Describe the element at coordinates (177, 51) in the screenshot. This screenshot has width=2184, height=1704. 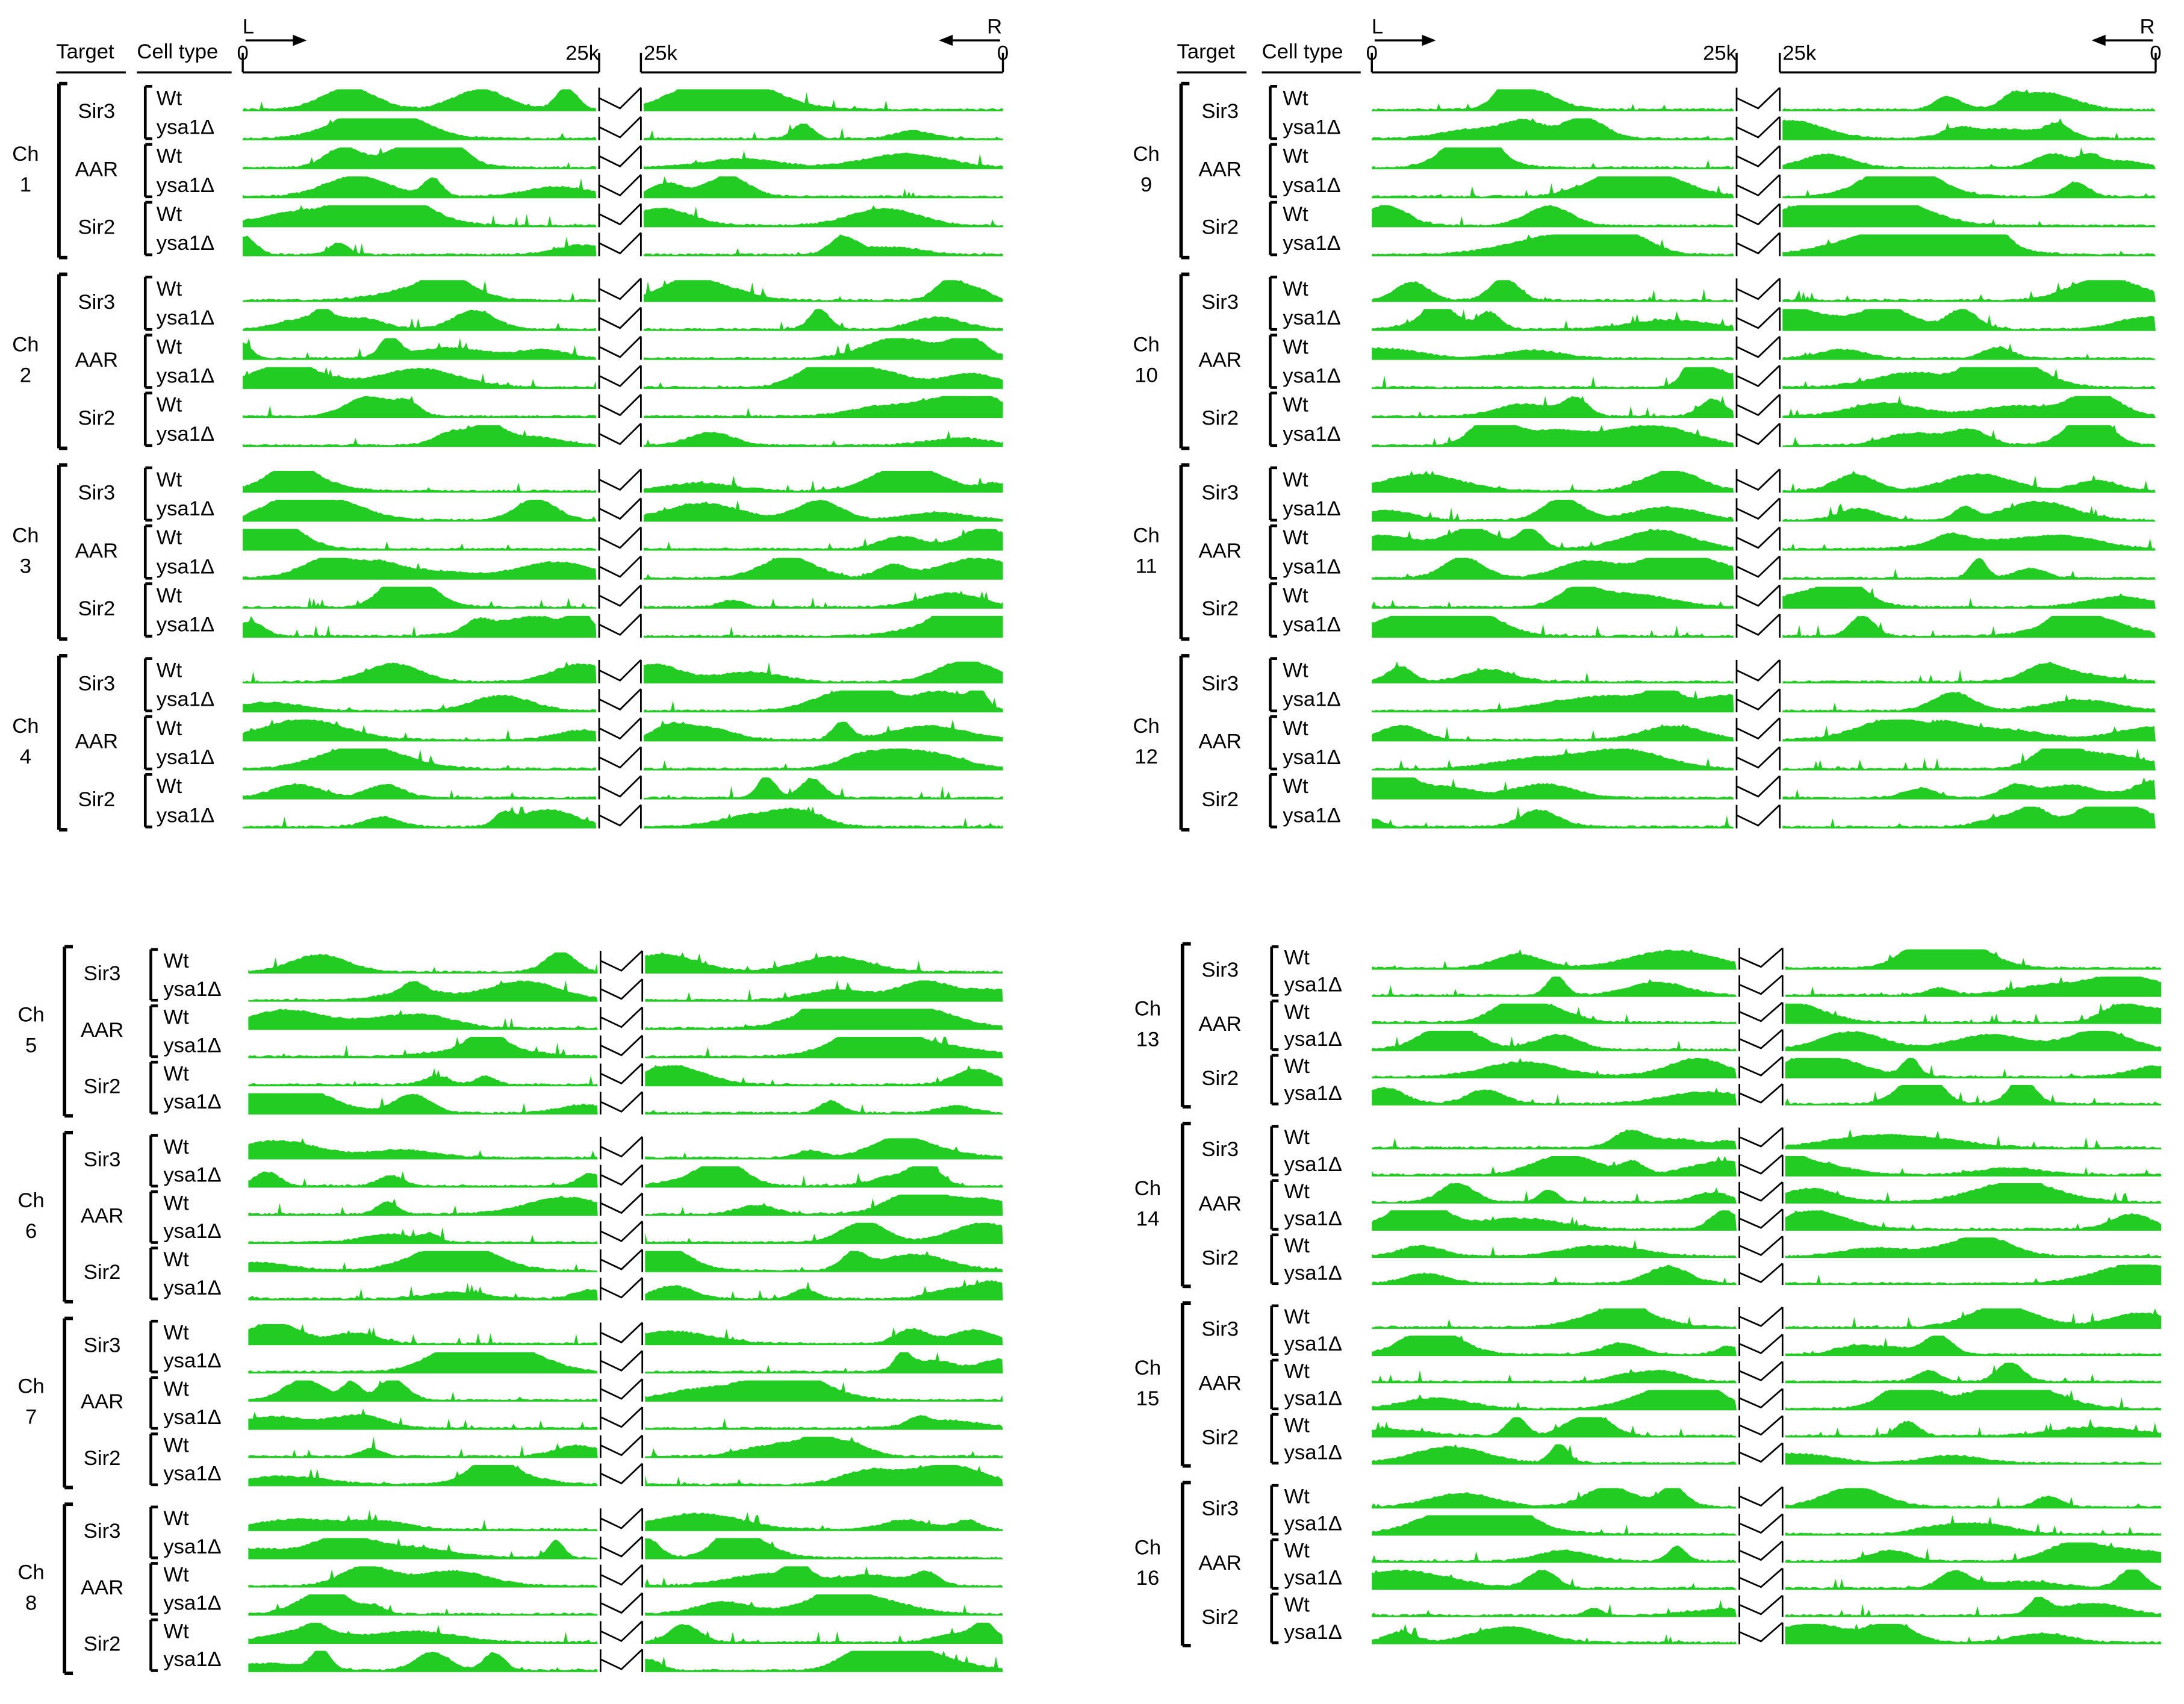
I see `header-cell-type: Cell type` at that location.